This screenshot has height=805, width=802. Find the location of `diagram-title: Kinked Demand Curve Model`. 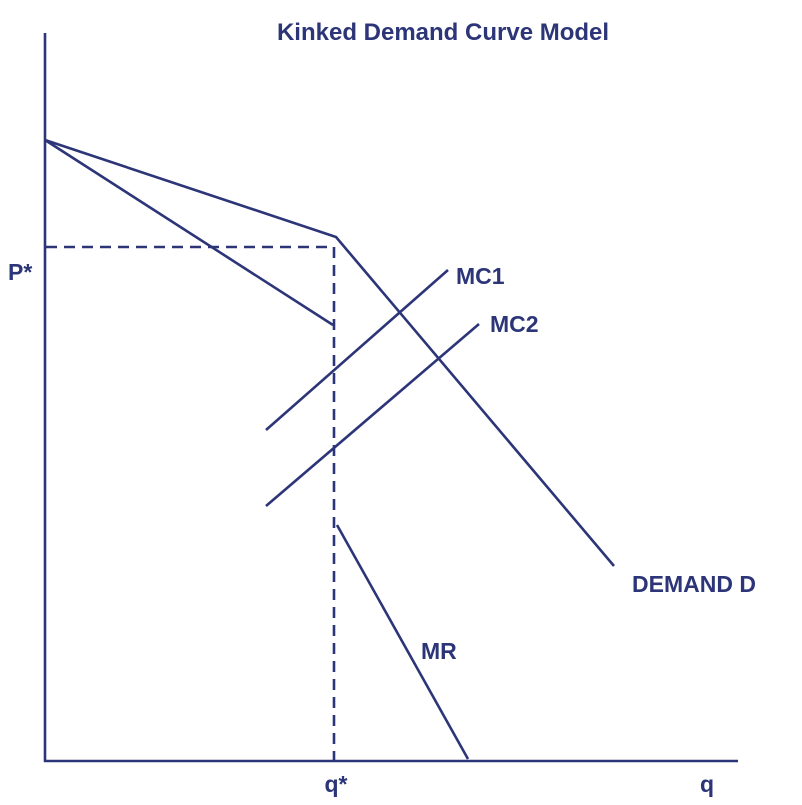

diagram-title: Kinked Demand Curve Model is located at coordinates (443, 32).